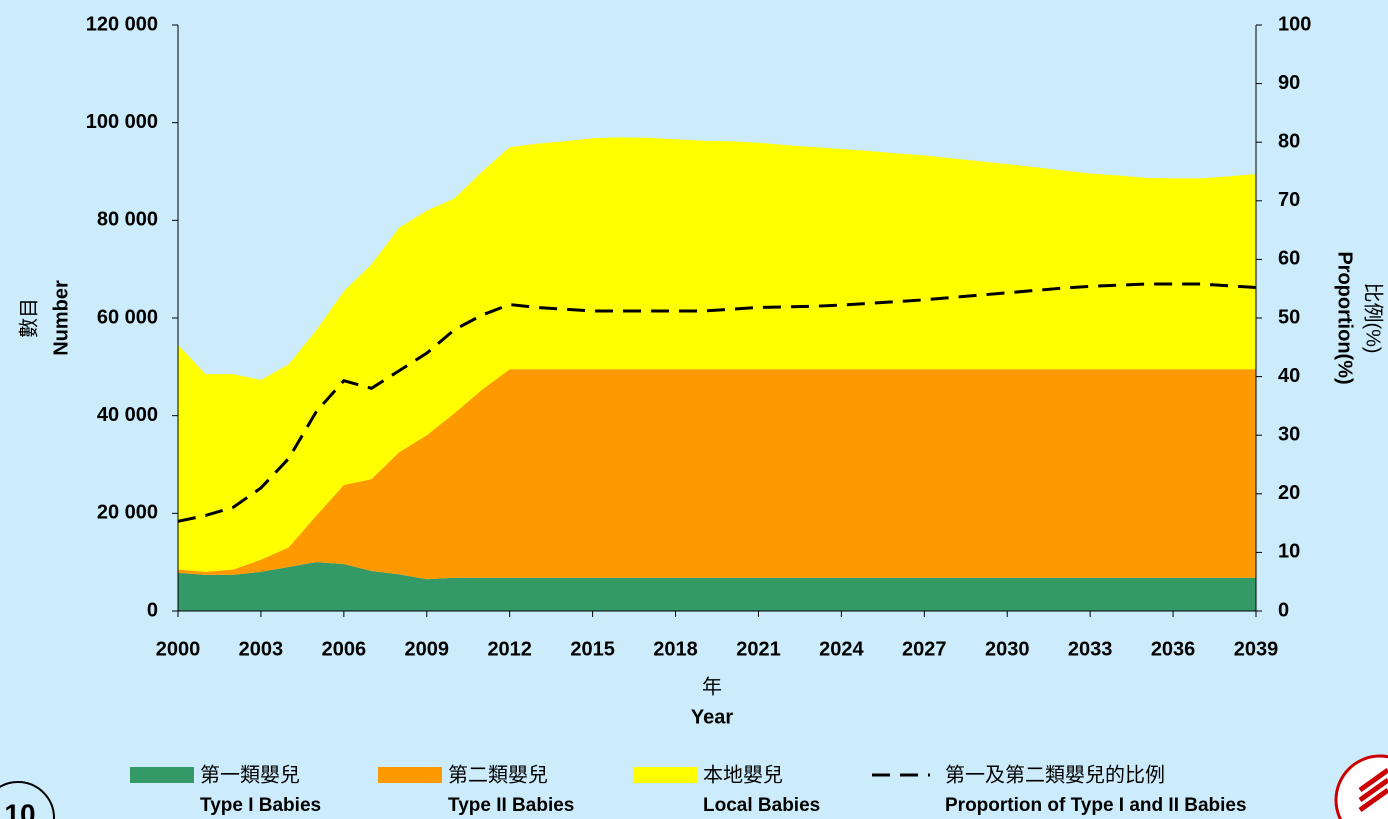 The height and width of the screenshot is (819, 1388). What do you see at coordinates (712, 717) in the screenshot?
I see `x-axis-label-en: Year` at bounding box center [712, 717].